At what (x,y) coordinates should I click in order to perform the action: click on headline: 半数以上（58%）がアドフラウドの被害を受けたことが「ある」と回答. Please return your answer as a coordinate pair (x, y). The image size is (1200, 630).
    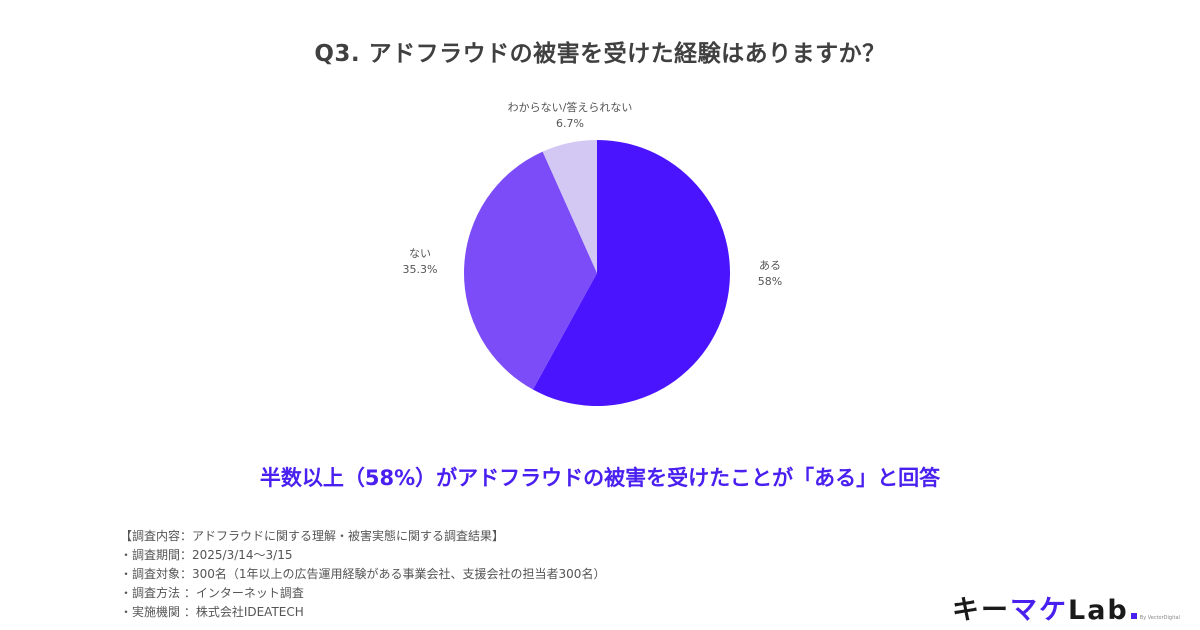
    Looking at the image, I should click on (600, 478).